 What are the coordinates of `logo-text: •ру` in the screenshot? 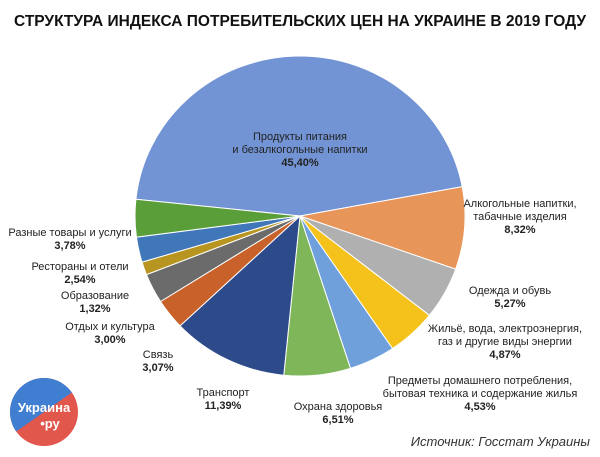 It's located at (50, 423).